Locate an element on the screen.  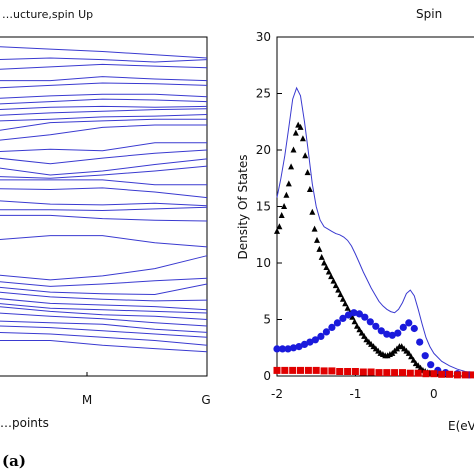
dos-y-tick-label-20: 20 is located at coordinates (263, 150).